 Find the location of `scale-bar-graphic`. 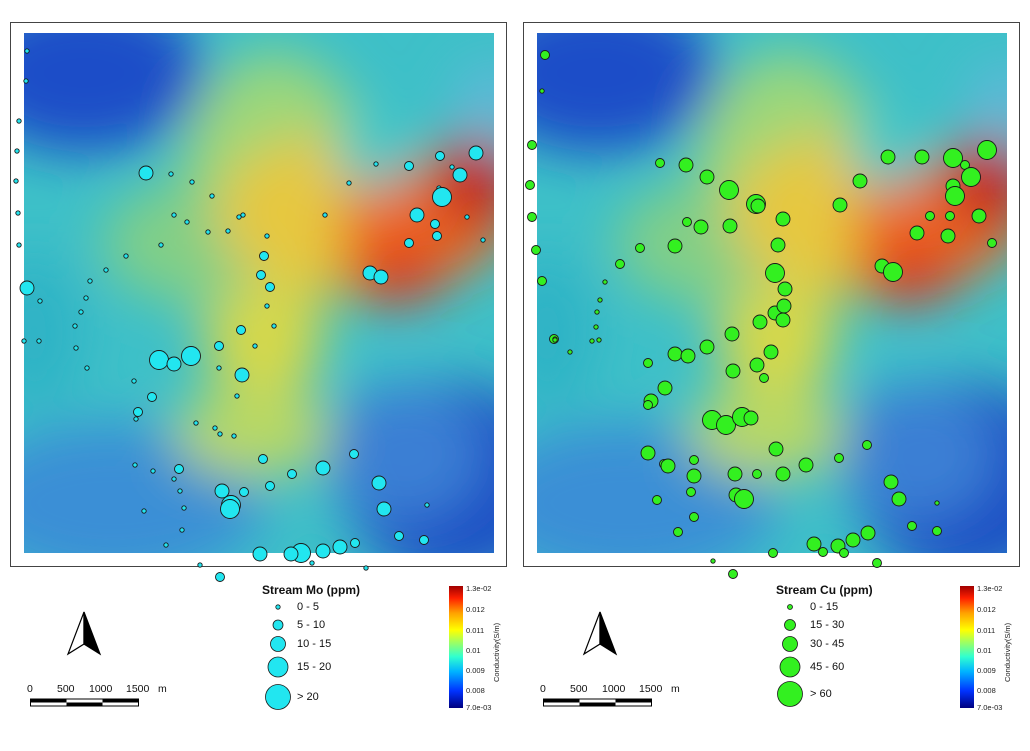

scale-bar-graphic is located at coordinates (84, 702).